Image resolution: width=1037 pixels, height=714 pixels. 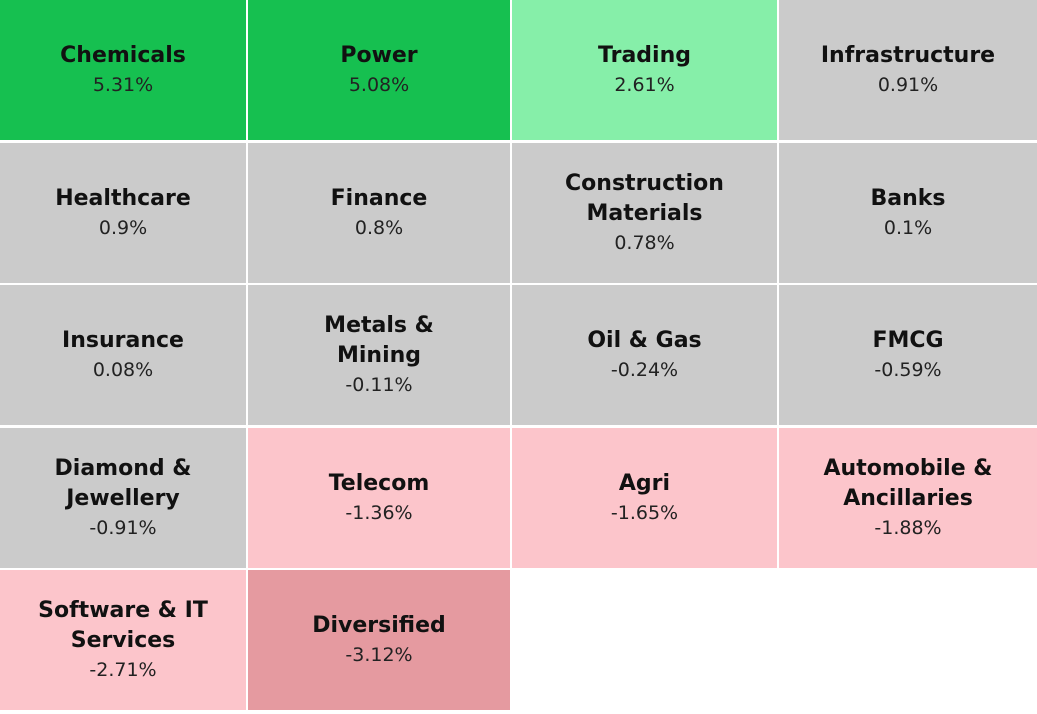 What do you see at coordinates (908, 85) in the screenshot?
I see `sector-change: 0.91%` at bounding box center [908, 85].